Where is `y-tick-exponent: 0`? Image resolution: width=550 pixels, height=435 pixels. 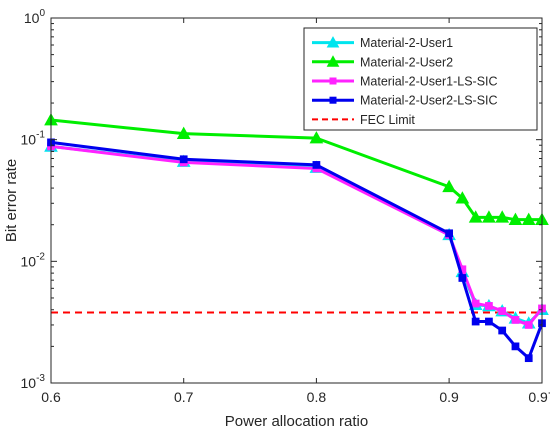 y-tick-exponent: 0 is located at coordinates (42, 13).